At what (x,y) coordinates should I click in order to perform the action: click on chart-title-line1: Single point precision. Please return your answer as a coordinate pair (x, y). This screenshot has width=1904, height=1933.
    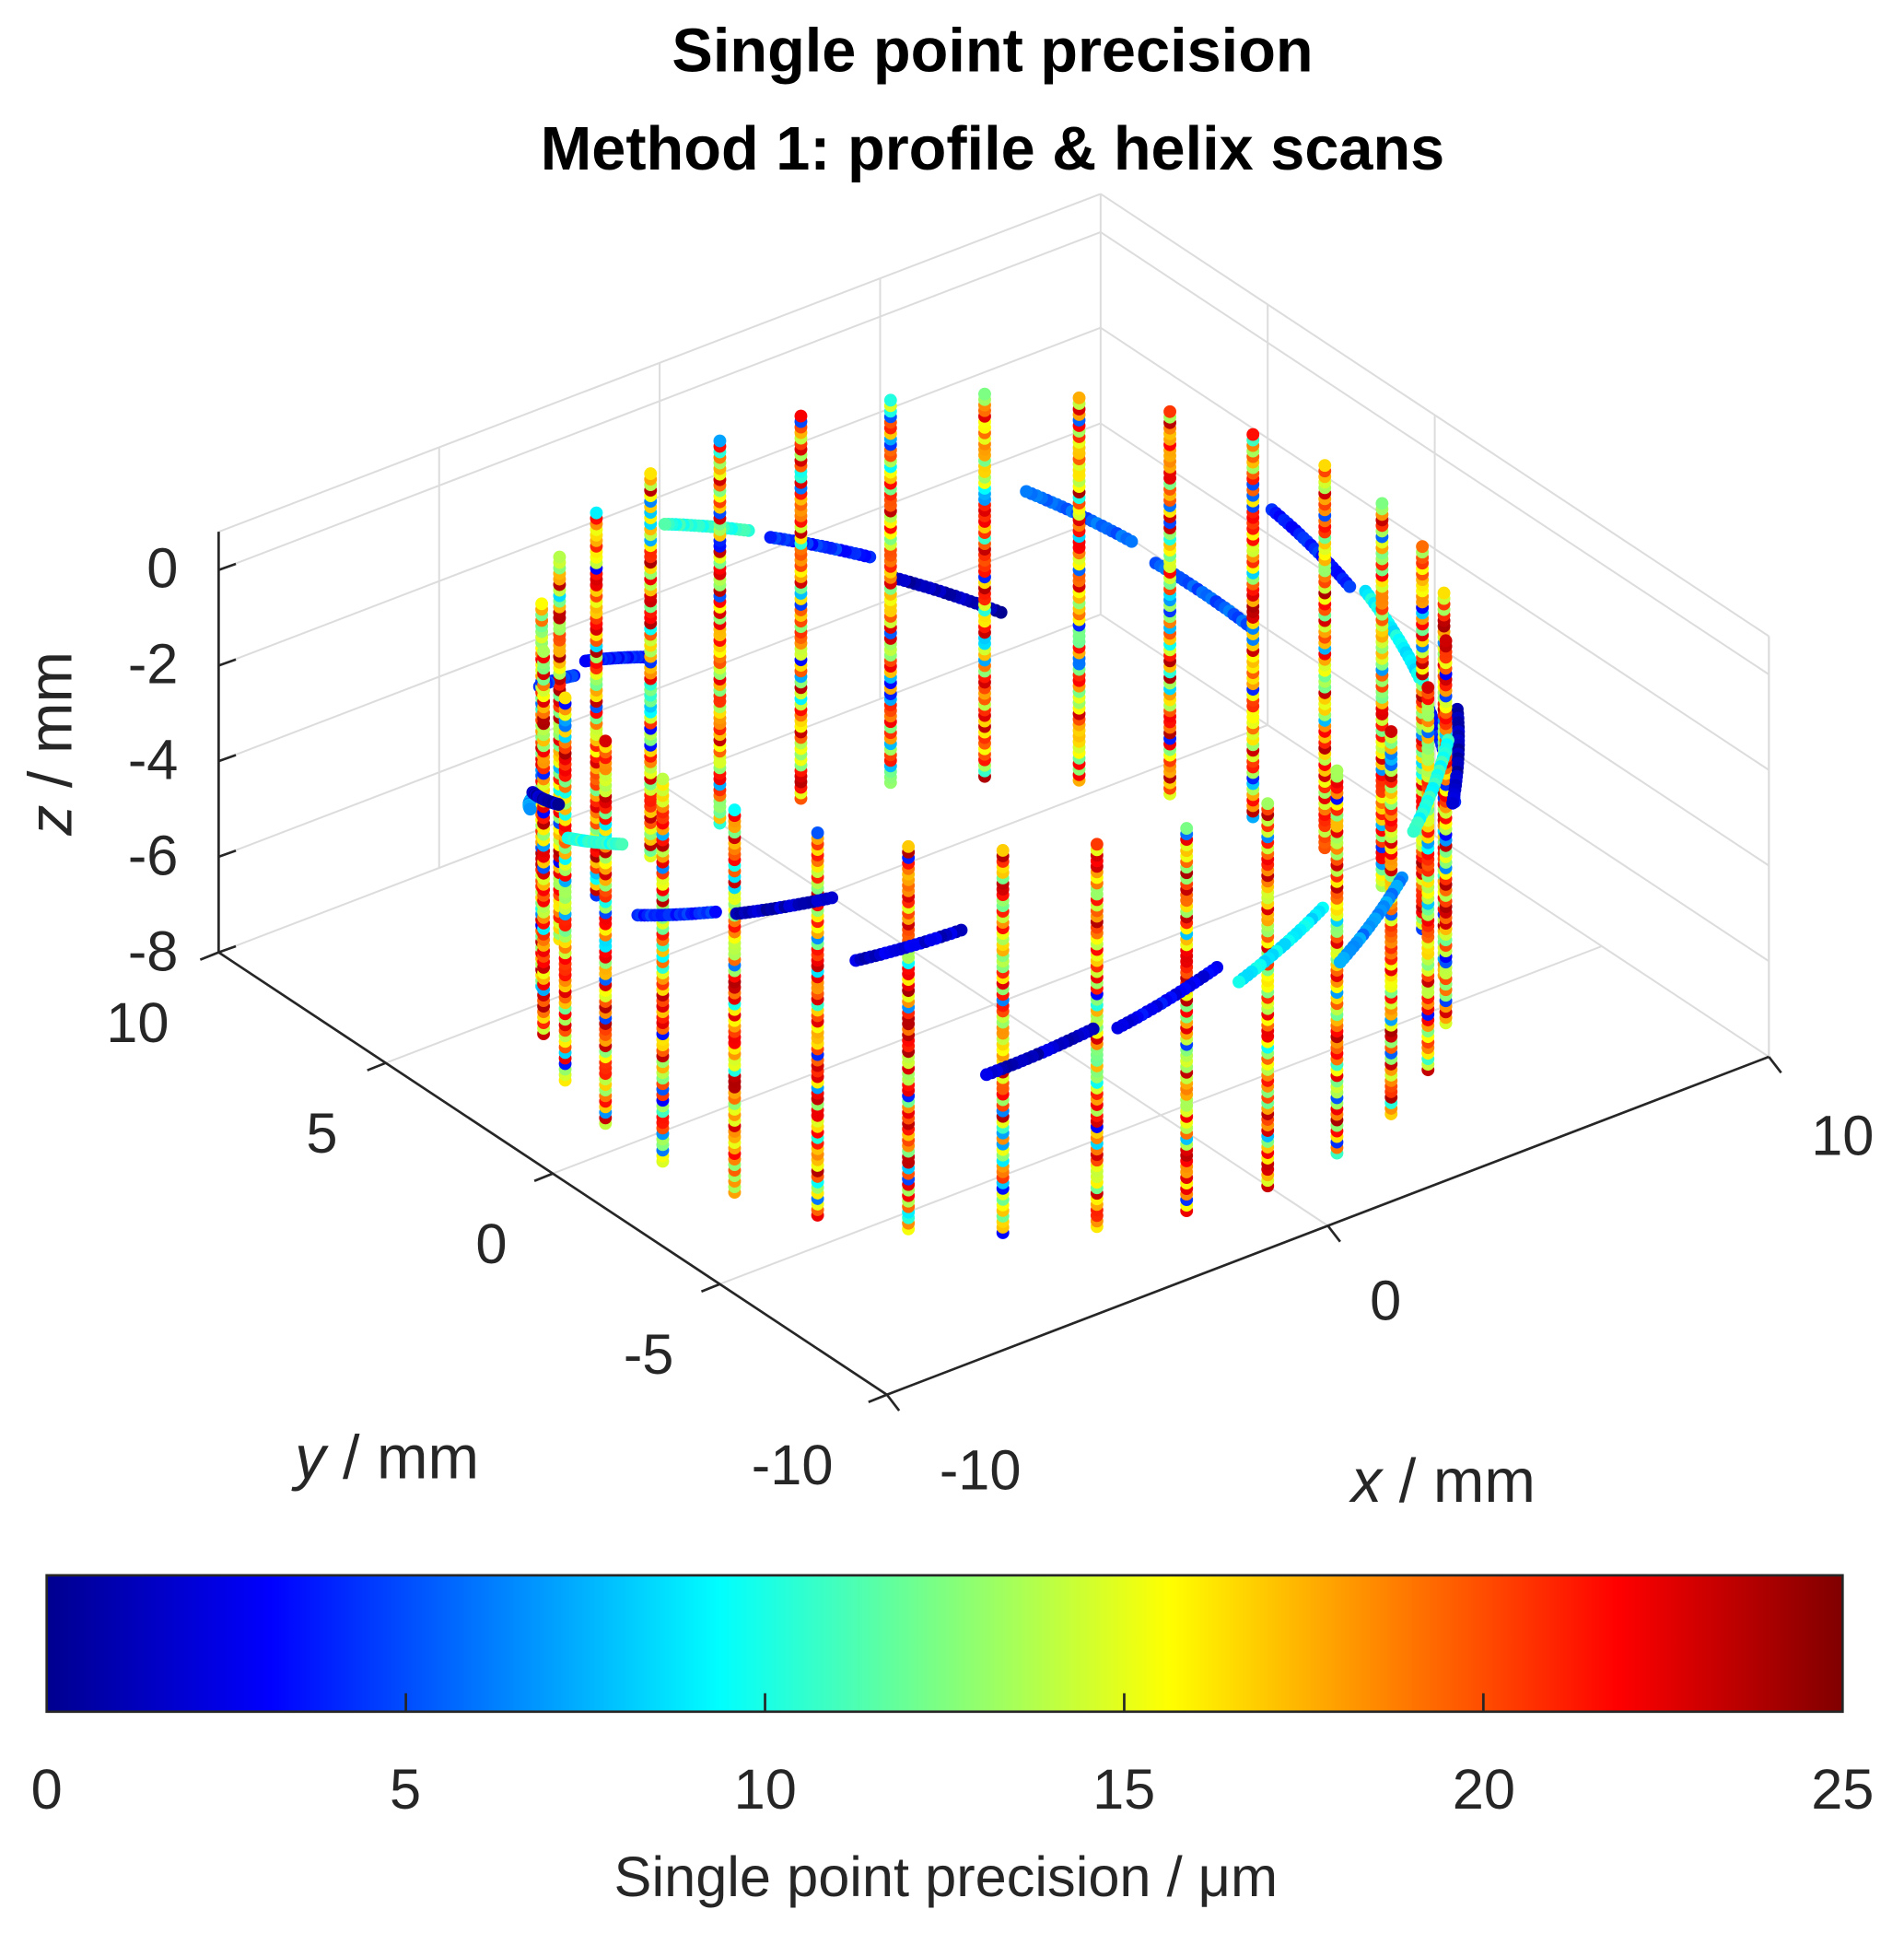
    Looking at the image, I should click on (992, 52).